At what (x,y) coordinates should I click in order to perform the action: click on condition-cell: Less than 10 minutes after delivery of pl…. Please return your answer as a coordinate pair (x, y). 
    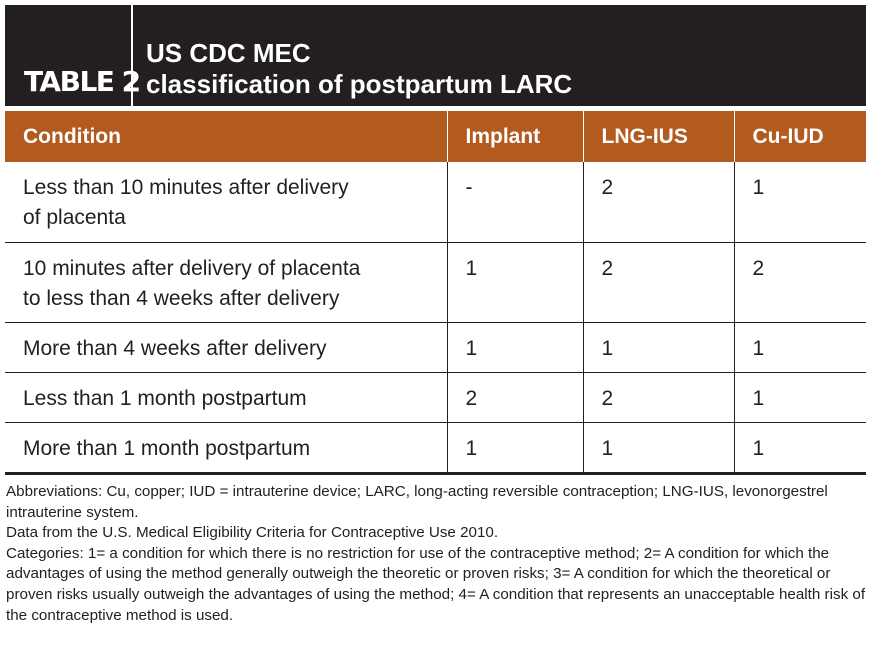
    Looking at the image, I should click on (226, 202).